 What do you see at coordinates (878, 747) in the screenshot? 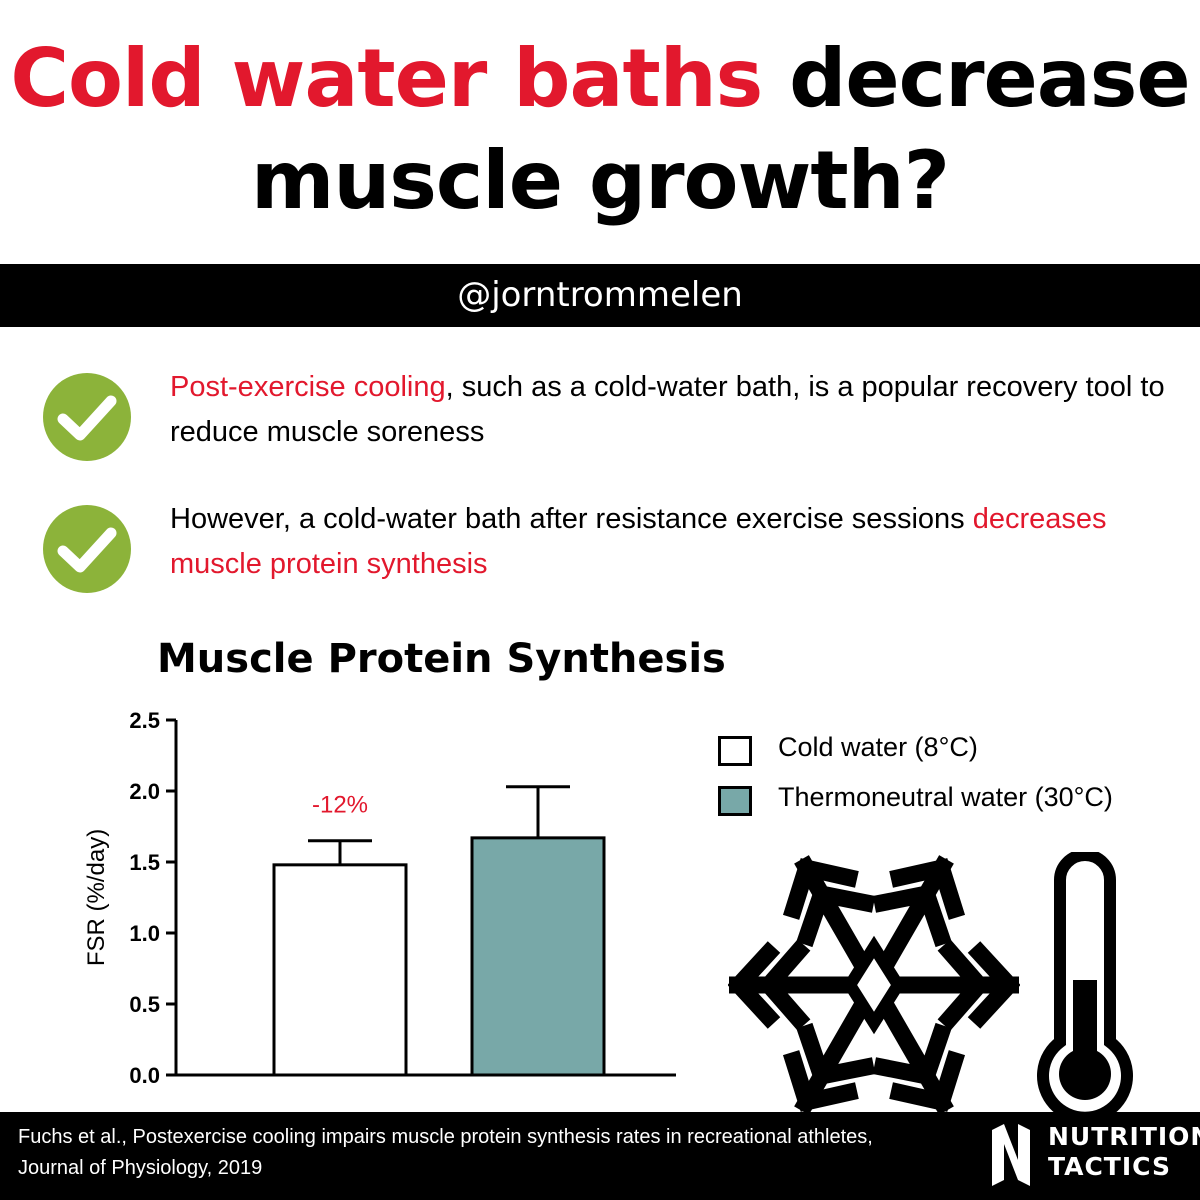
I see `legend-label-cold: Cold water (8°C)` at bounding box center [878, 747].